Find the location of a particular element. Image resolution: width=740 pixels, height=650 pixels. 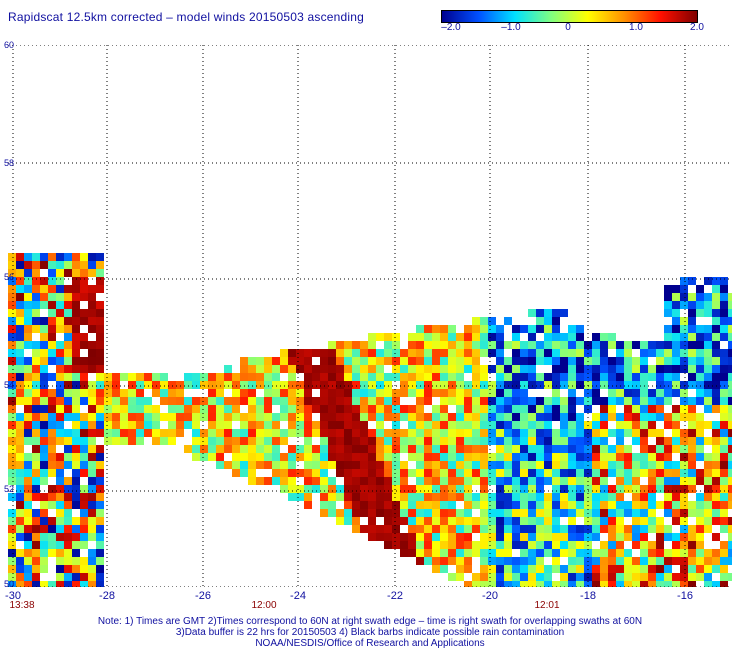

longitude-label: -20 is located at coordinates (490, 596).